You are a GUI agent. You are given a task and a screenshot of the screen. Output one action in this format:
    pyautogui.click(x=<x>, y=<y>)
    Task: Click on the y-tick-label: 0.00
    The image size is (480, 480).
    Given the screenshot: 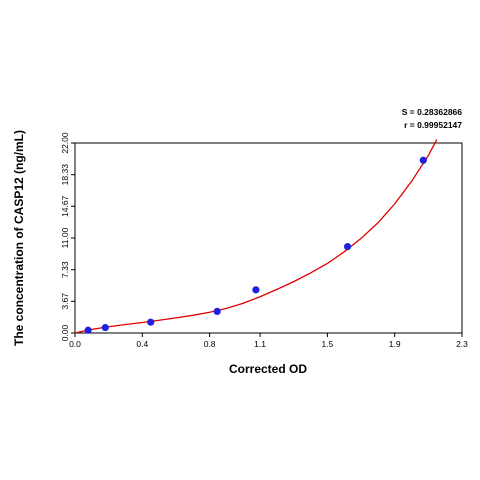 What is the action you would take?
    pyautogui.click(x=65, y=332)
    